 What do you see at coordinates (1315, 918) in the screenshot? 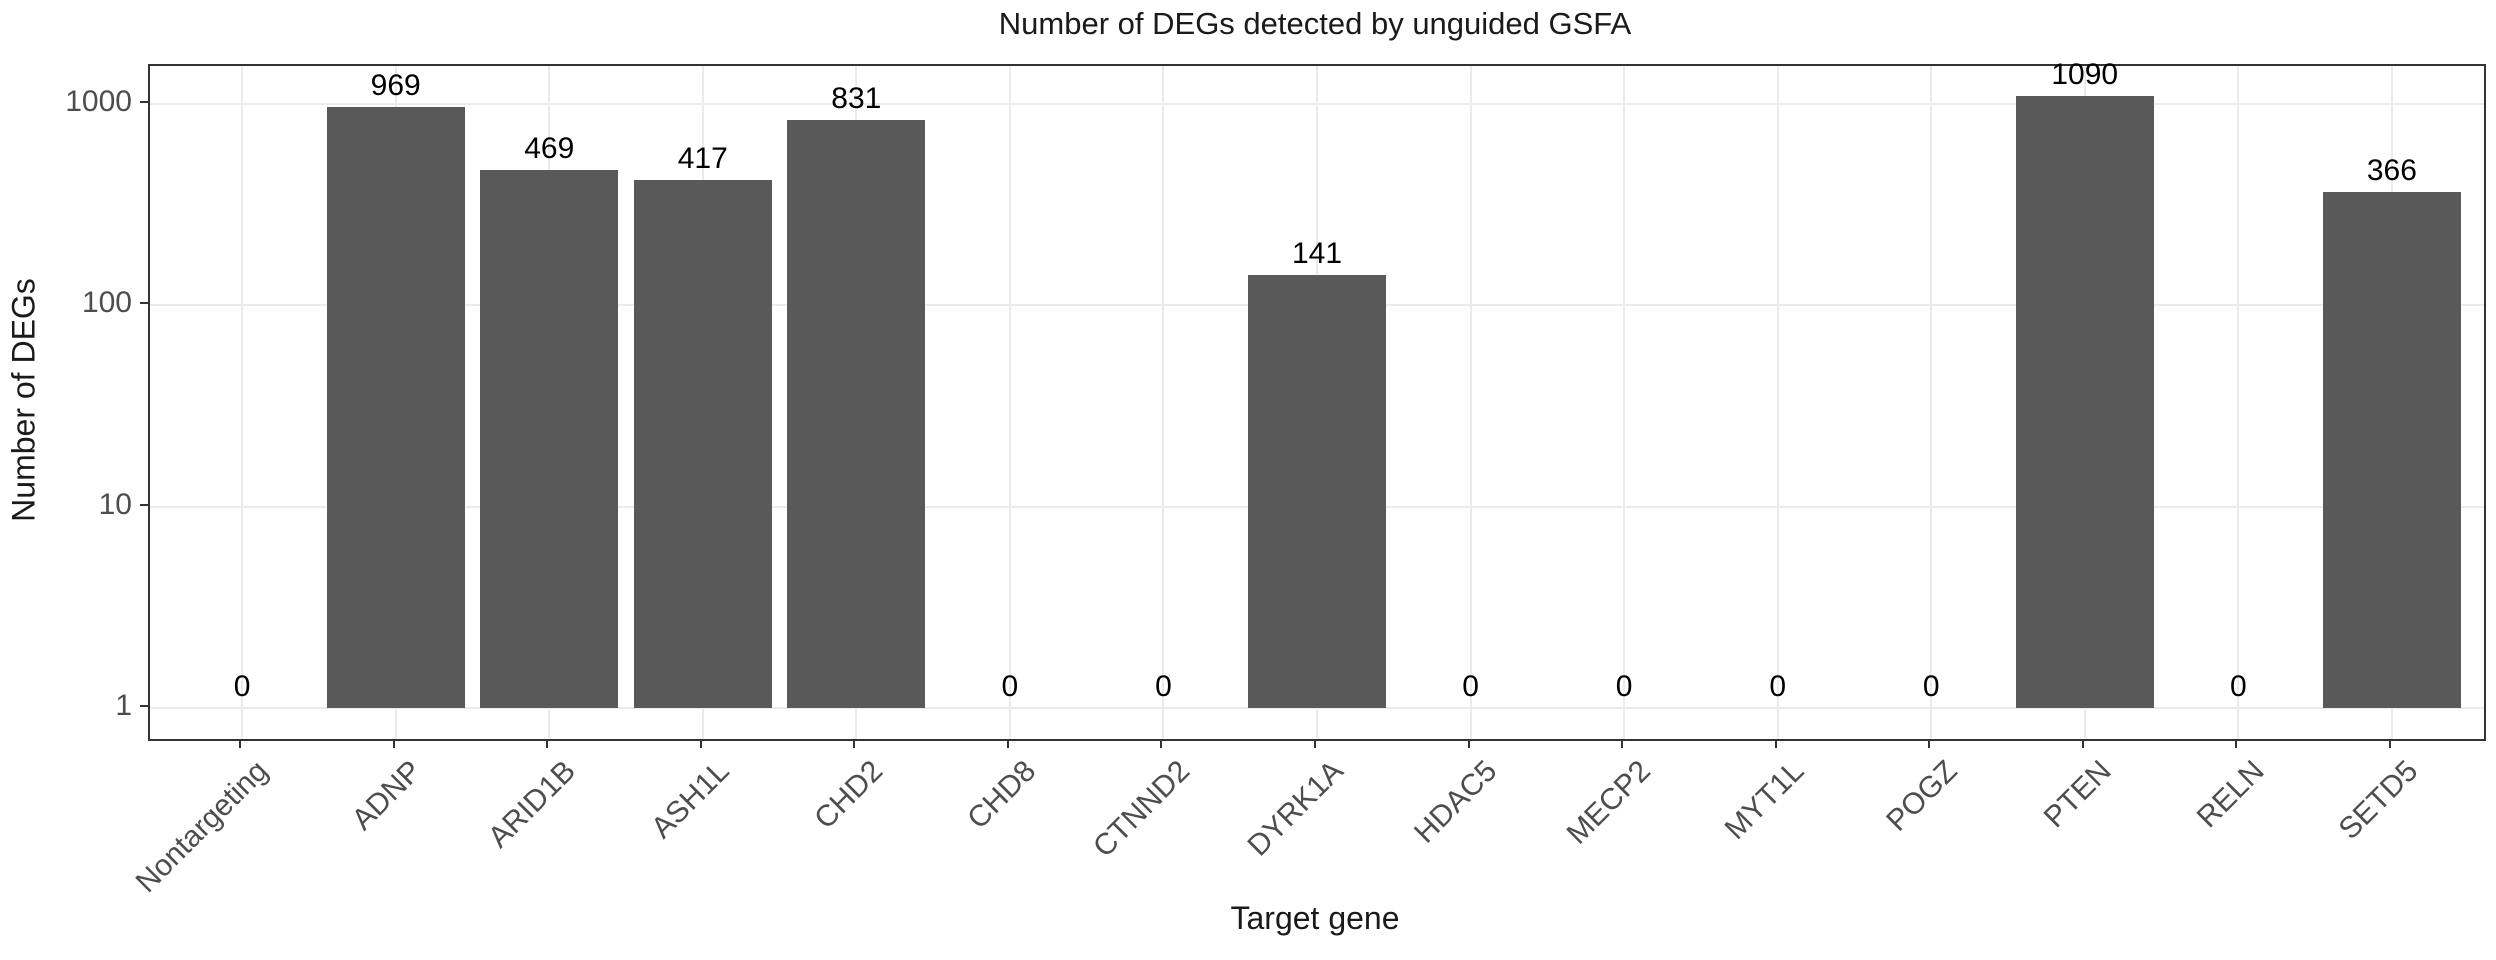
I see `x-axis-title: Target gene` at bounding box center [1315, 918].